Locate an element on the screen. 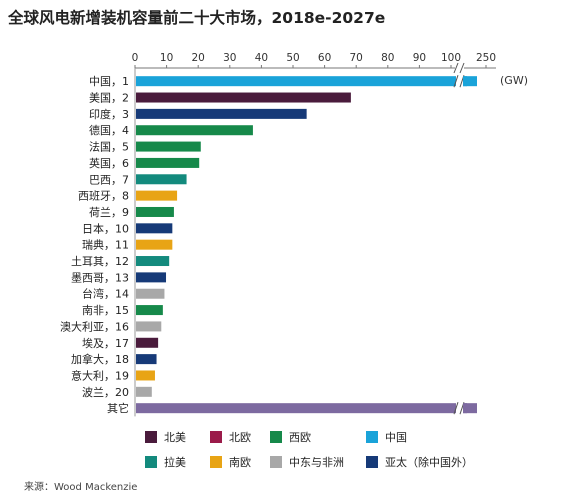 Image resolution: width=577 pixels, height=497 pixels. legend-item: 亚太（除中国外） is located at coordinates (419, 462).